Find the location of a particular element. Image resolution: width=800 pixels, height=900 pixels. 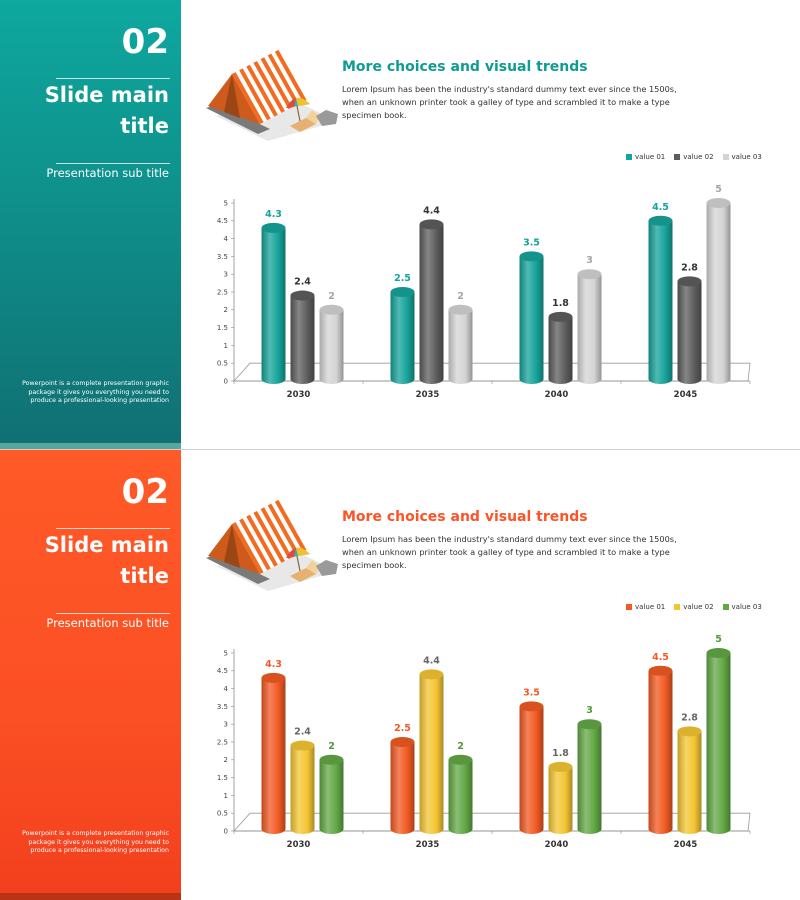

y-tick-label: 4 is located at coordinates (226, 689).